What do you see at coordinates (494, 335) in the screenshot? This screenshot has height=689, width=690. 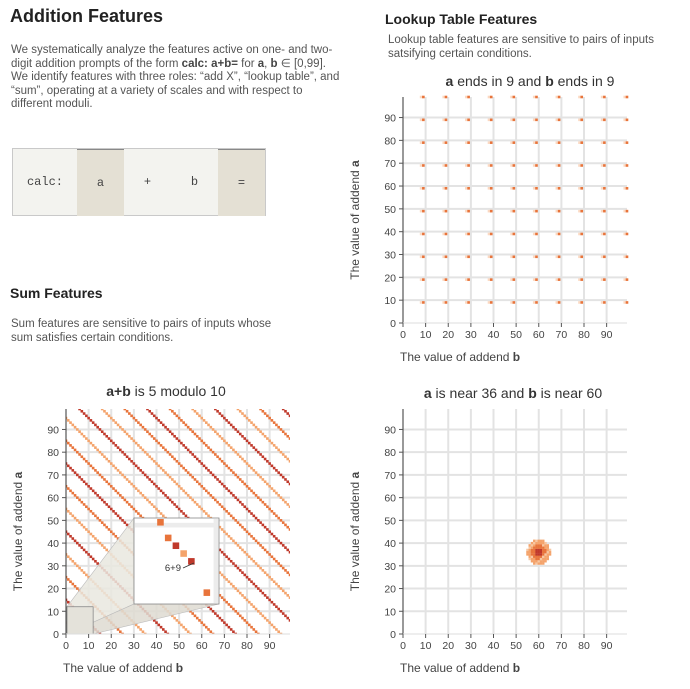 I see `x-tick-label: 40` at bounding box center [494, 335].